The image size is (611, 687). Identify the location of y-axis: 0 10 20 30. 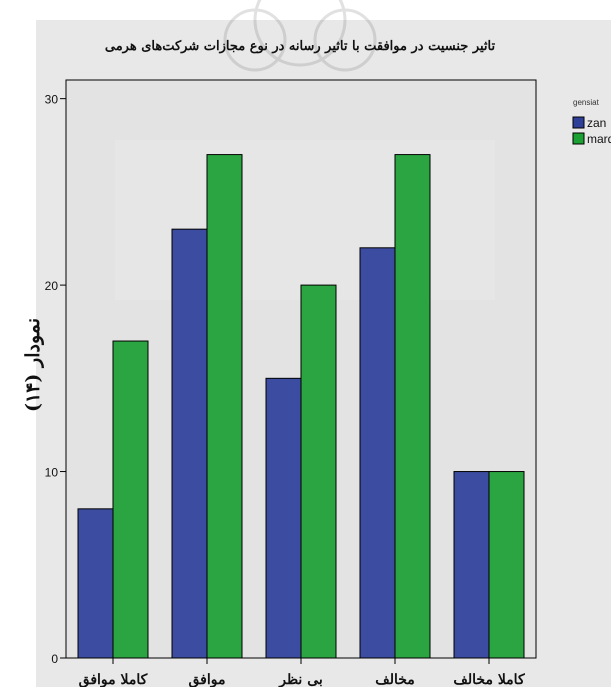
(55, 379).